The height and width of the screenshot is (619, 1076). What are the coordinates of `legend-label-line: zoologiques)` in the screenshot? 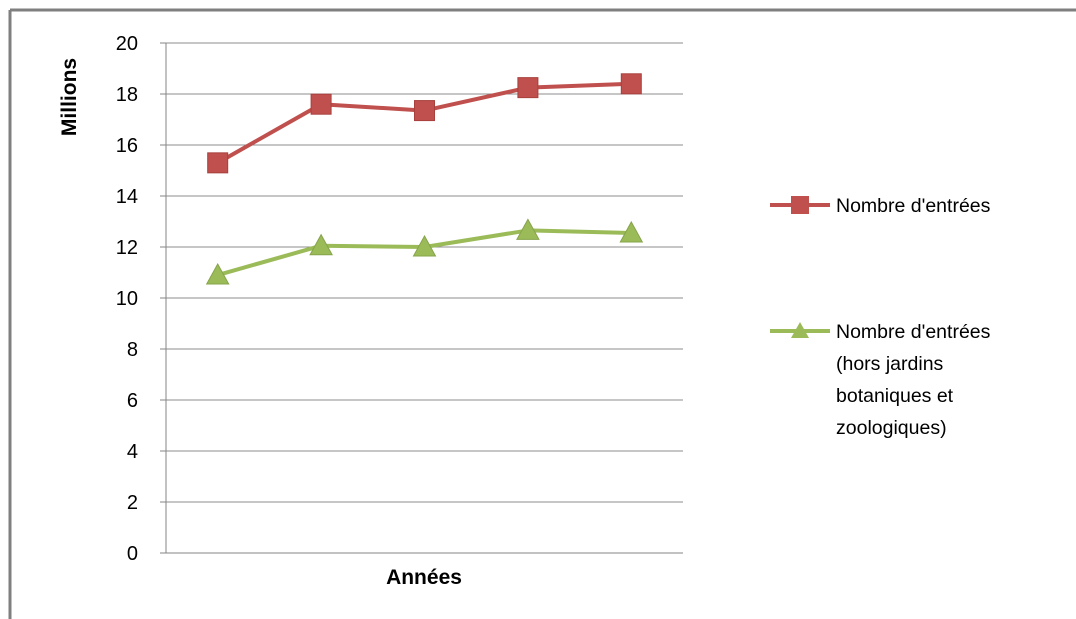 It's located at (891, 428).